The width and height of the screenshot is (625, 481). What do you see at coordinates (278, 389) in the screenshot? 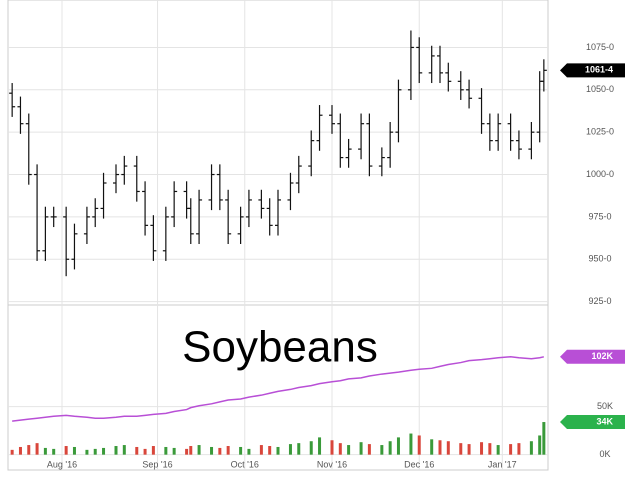
I see `open-interest-line` at bounding box center [278, 389].